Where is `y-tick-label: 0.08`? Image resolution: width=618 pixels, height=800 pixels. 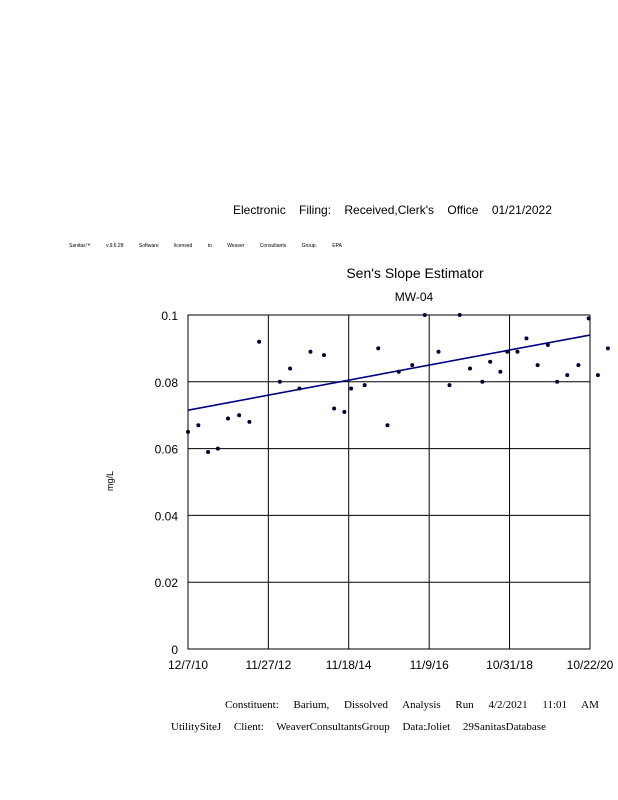
y-tick-label: 0.08 is located at coordinates (167, 383).